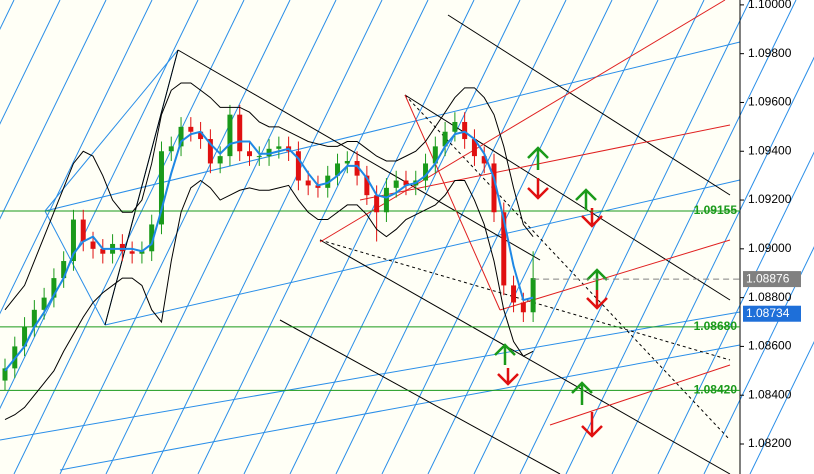 The image size is (814, 474). Describe the element at coordinates (770, 248) in the screenshot. I see `y-tick-label: 1.09000` at that location.